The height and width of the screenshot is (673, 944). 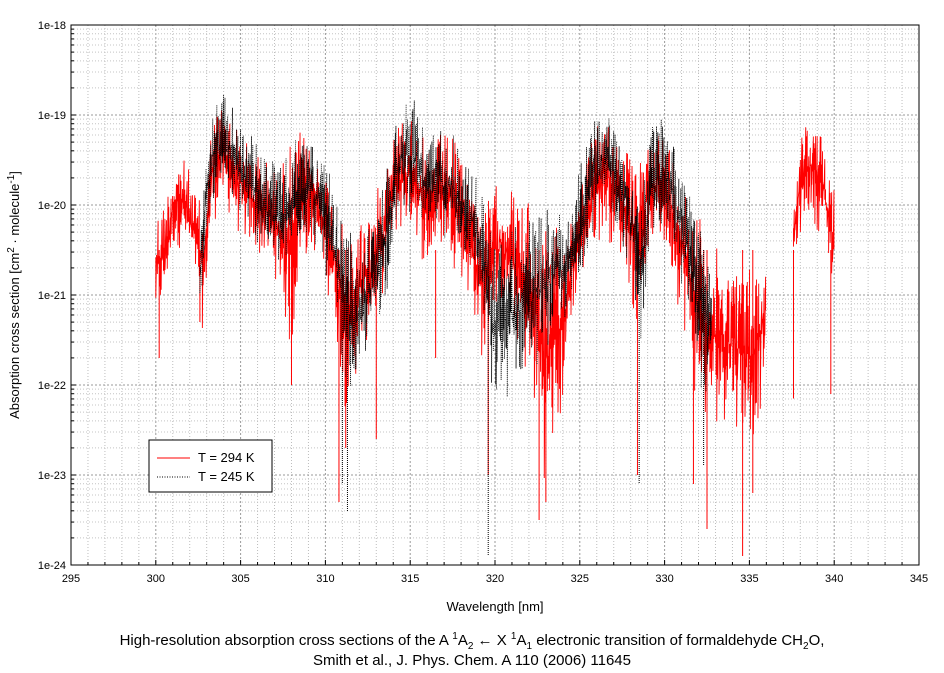 I want to click on x-tick-label: 315, so click(x=410, y=579).